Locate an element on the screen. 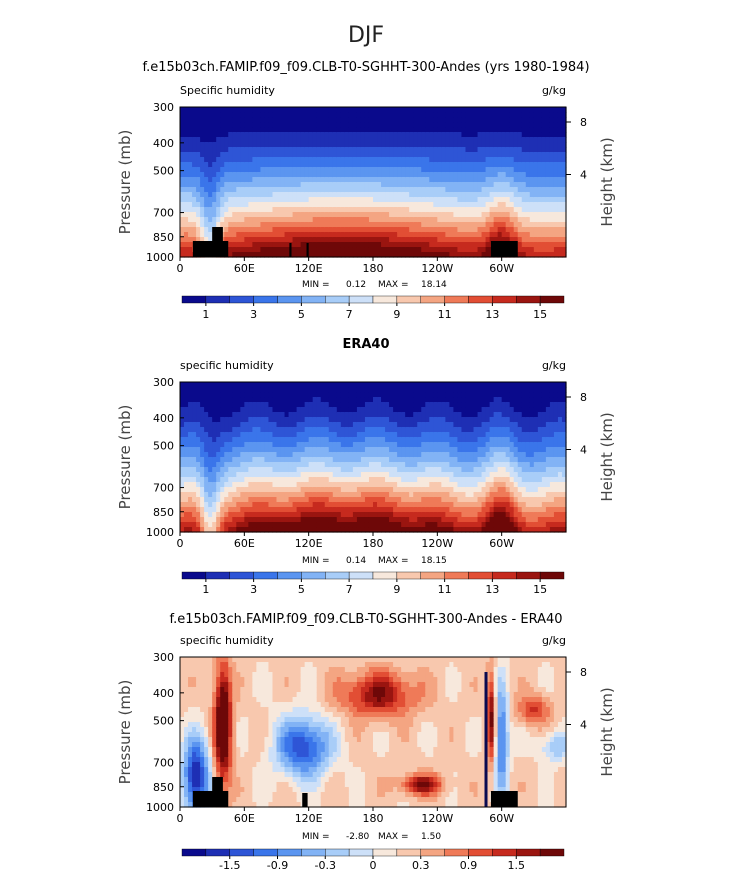  y2-axis-title: Height (km) is located at coordinates (607, 181).